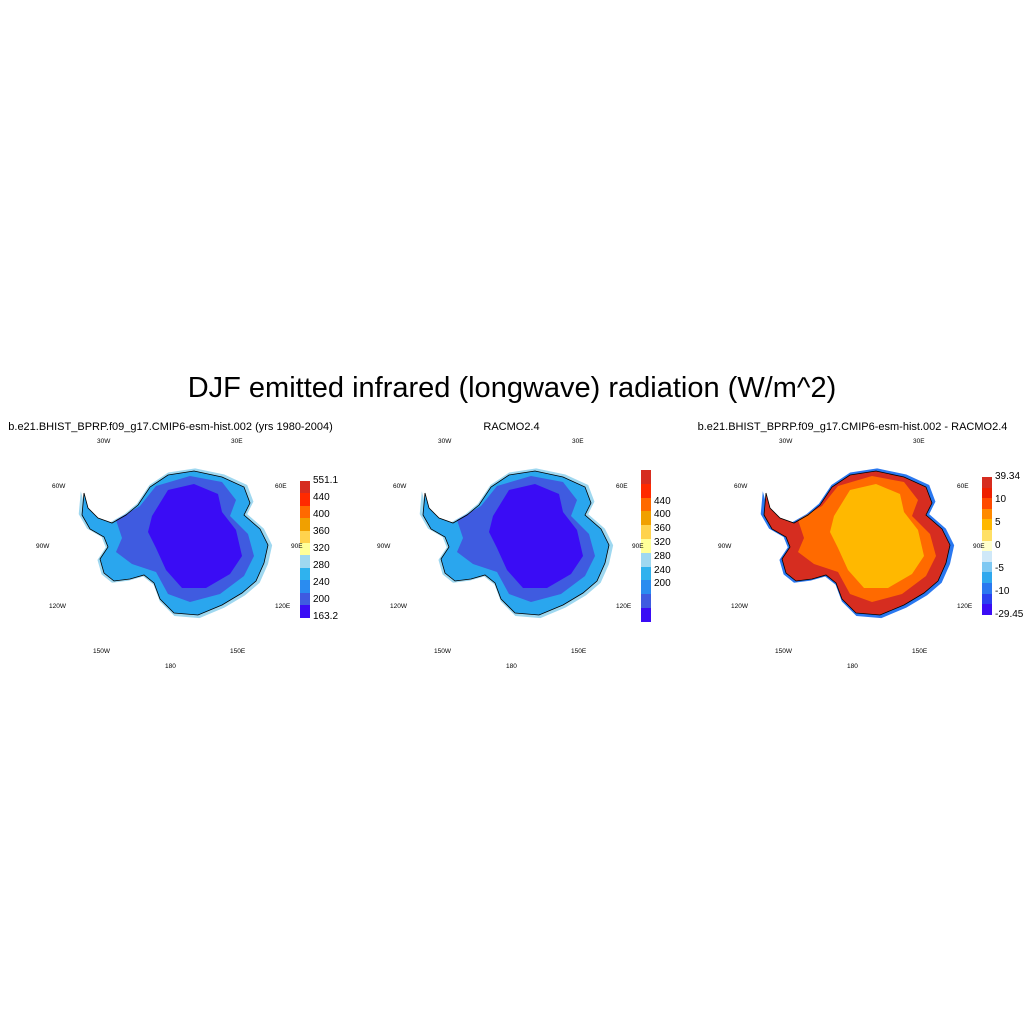  I want to click on colorbar-label: 551.1, so click(326, 480).